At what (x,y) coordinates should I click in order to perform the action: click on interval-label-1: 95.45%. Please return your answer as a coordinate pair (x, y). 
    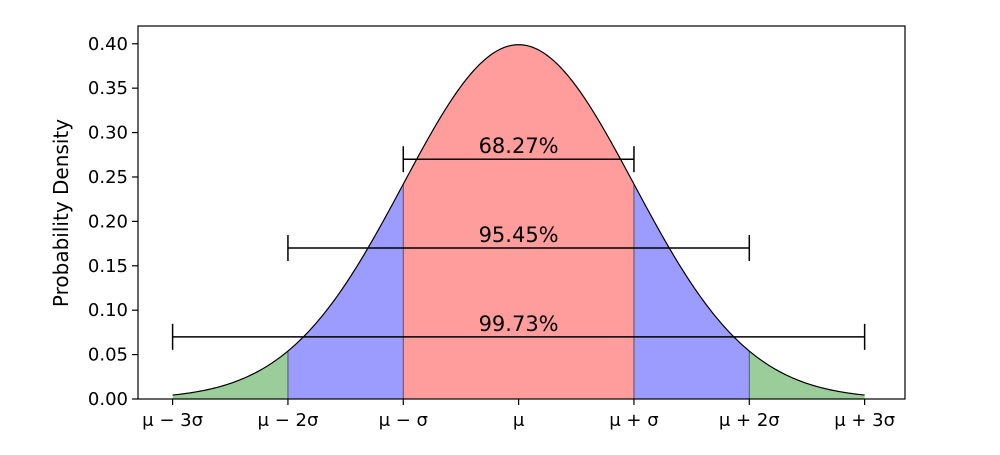
    Looking at the image, I should click on (519, 235).